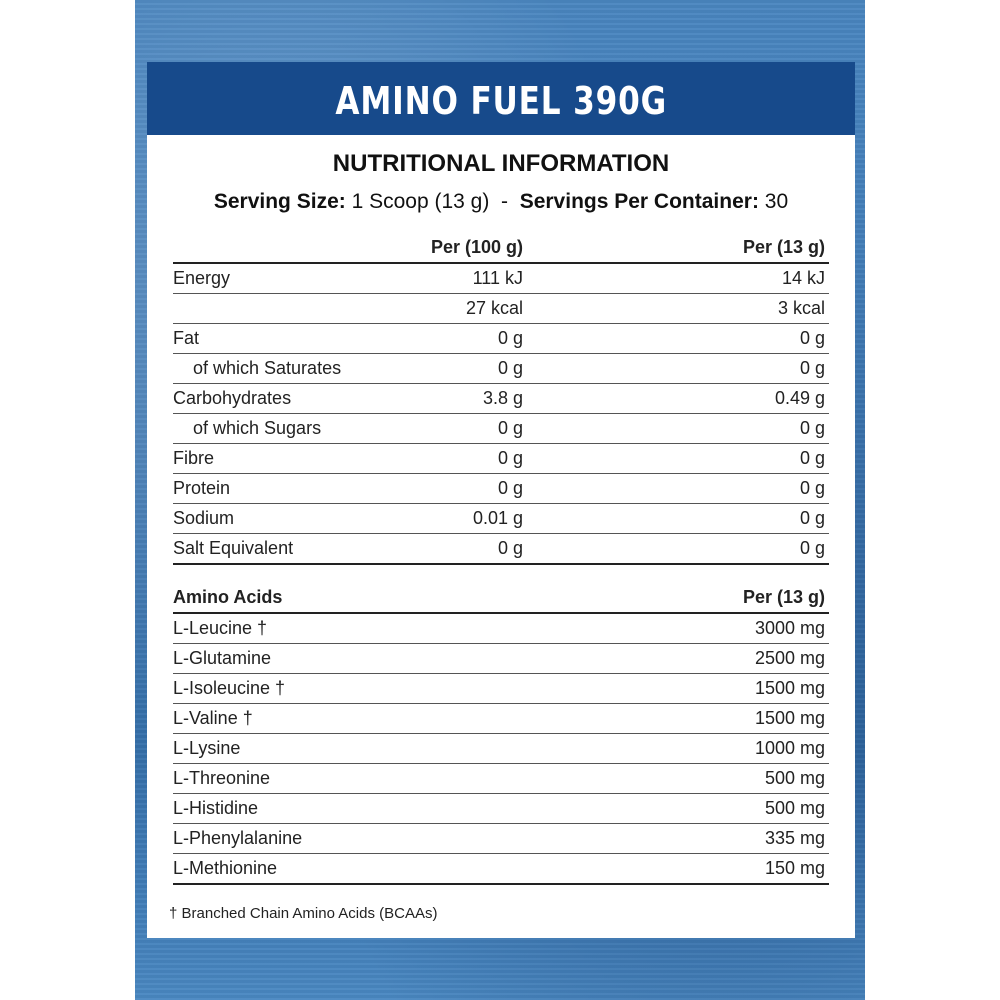  Describe the element at coordinates (501, 779) in the screenshot. I see `amino-acid-row: L-Threonine 500 mg` at that location.